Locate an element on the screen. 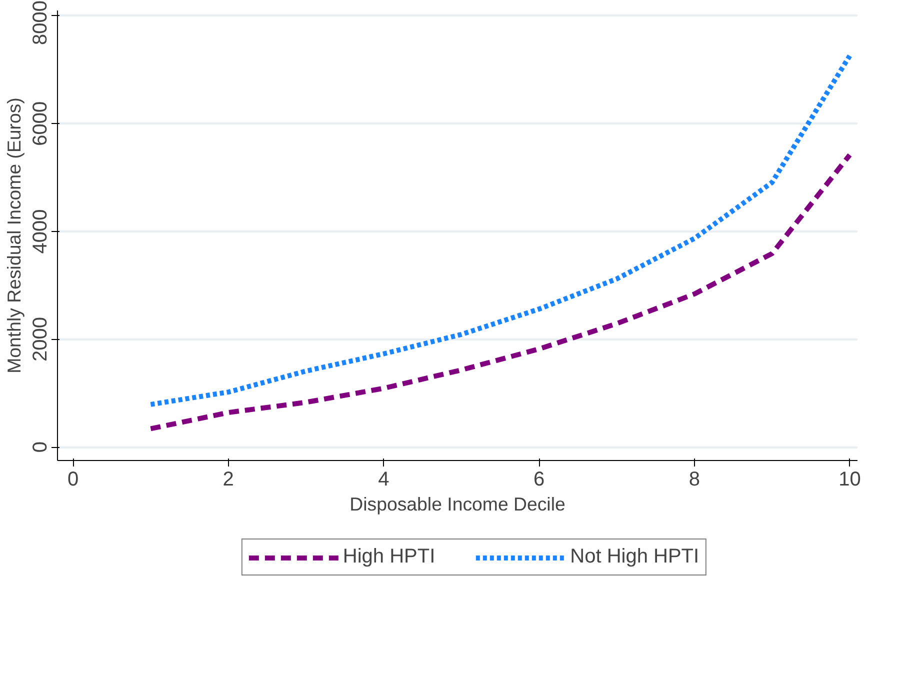 Image resolution: width=910 pixels, height=683 pixels. x-tick-label: 4 is located at coordinates (384, 479).